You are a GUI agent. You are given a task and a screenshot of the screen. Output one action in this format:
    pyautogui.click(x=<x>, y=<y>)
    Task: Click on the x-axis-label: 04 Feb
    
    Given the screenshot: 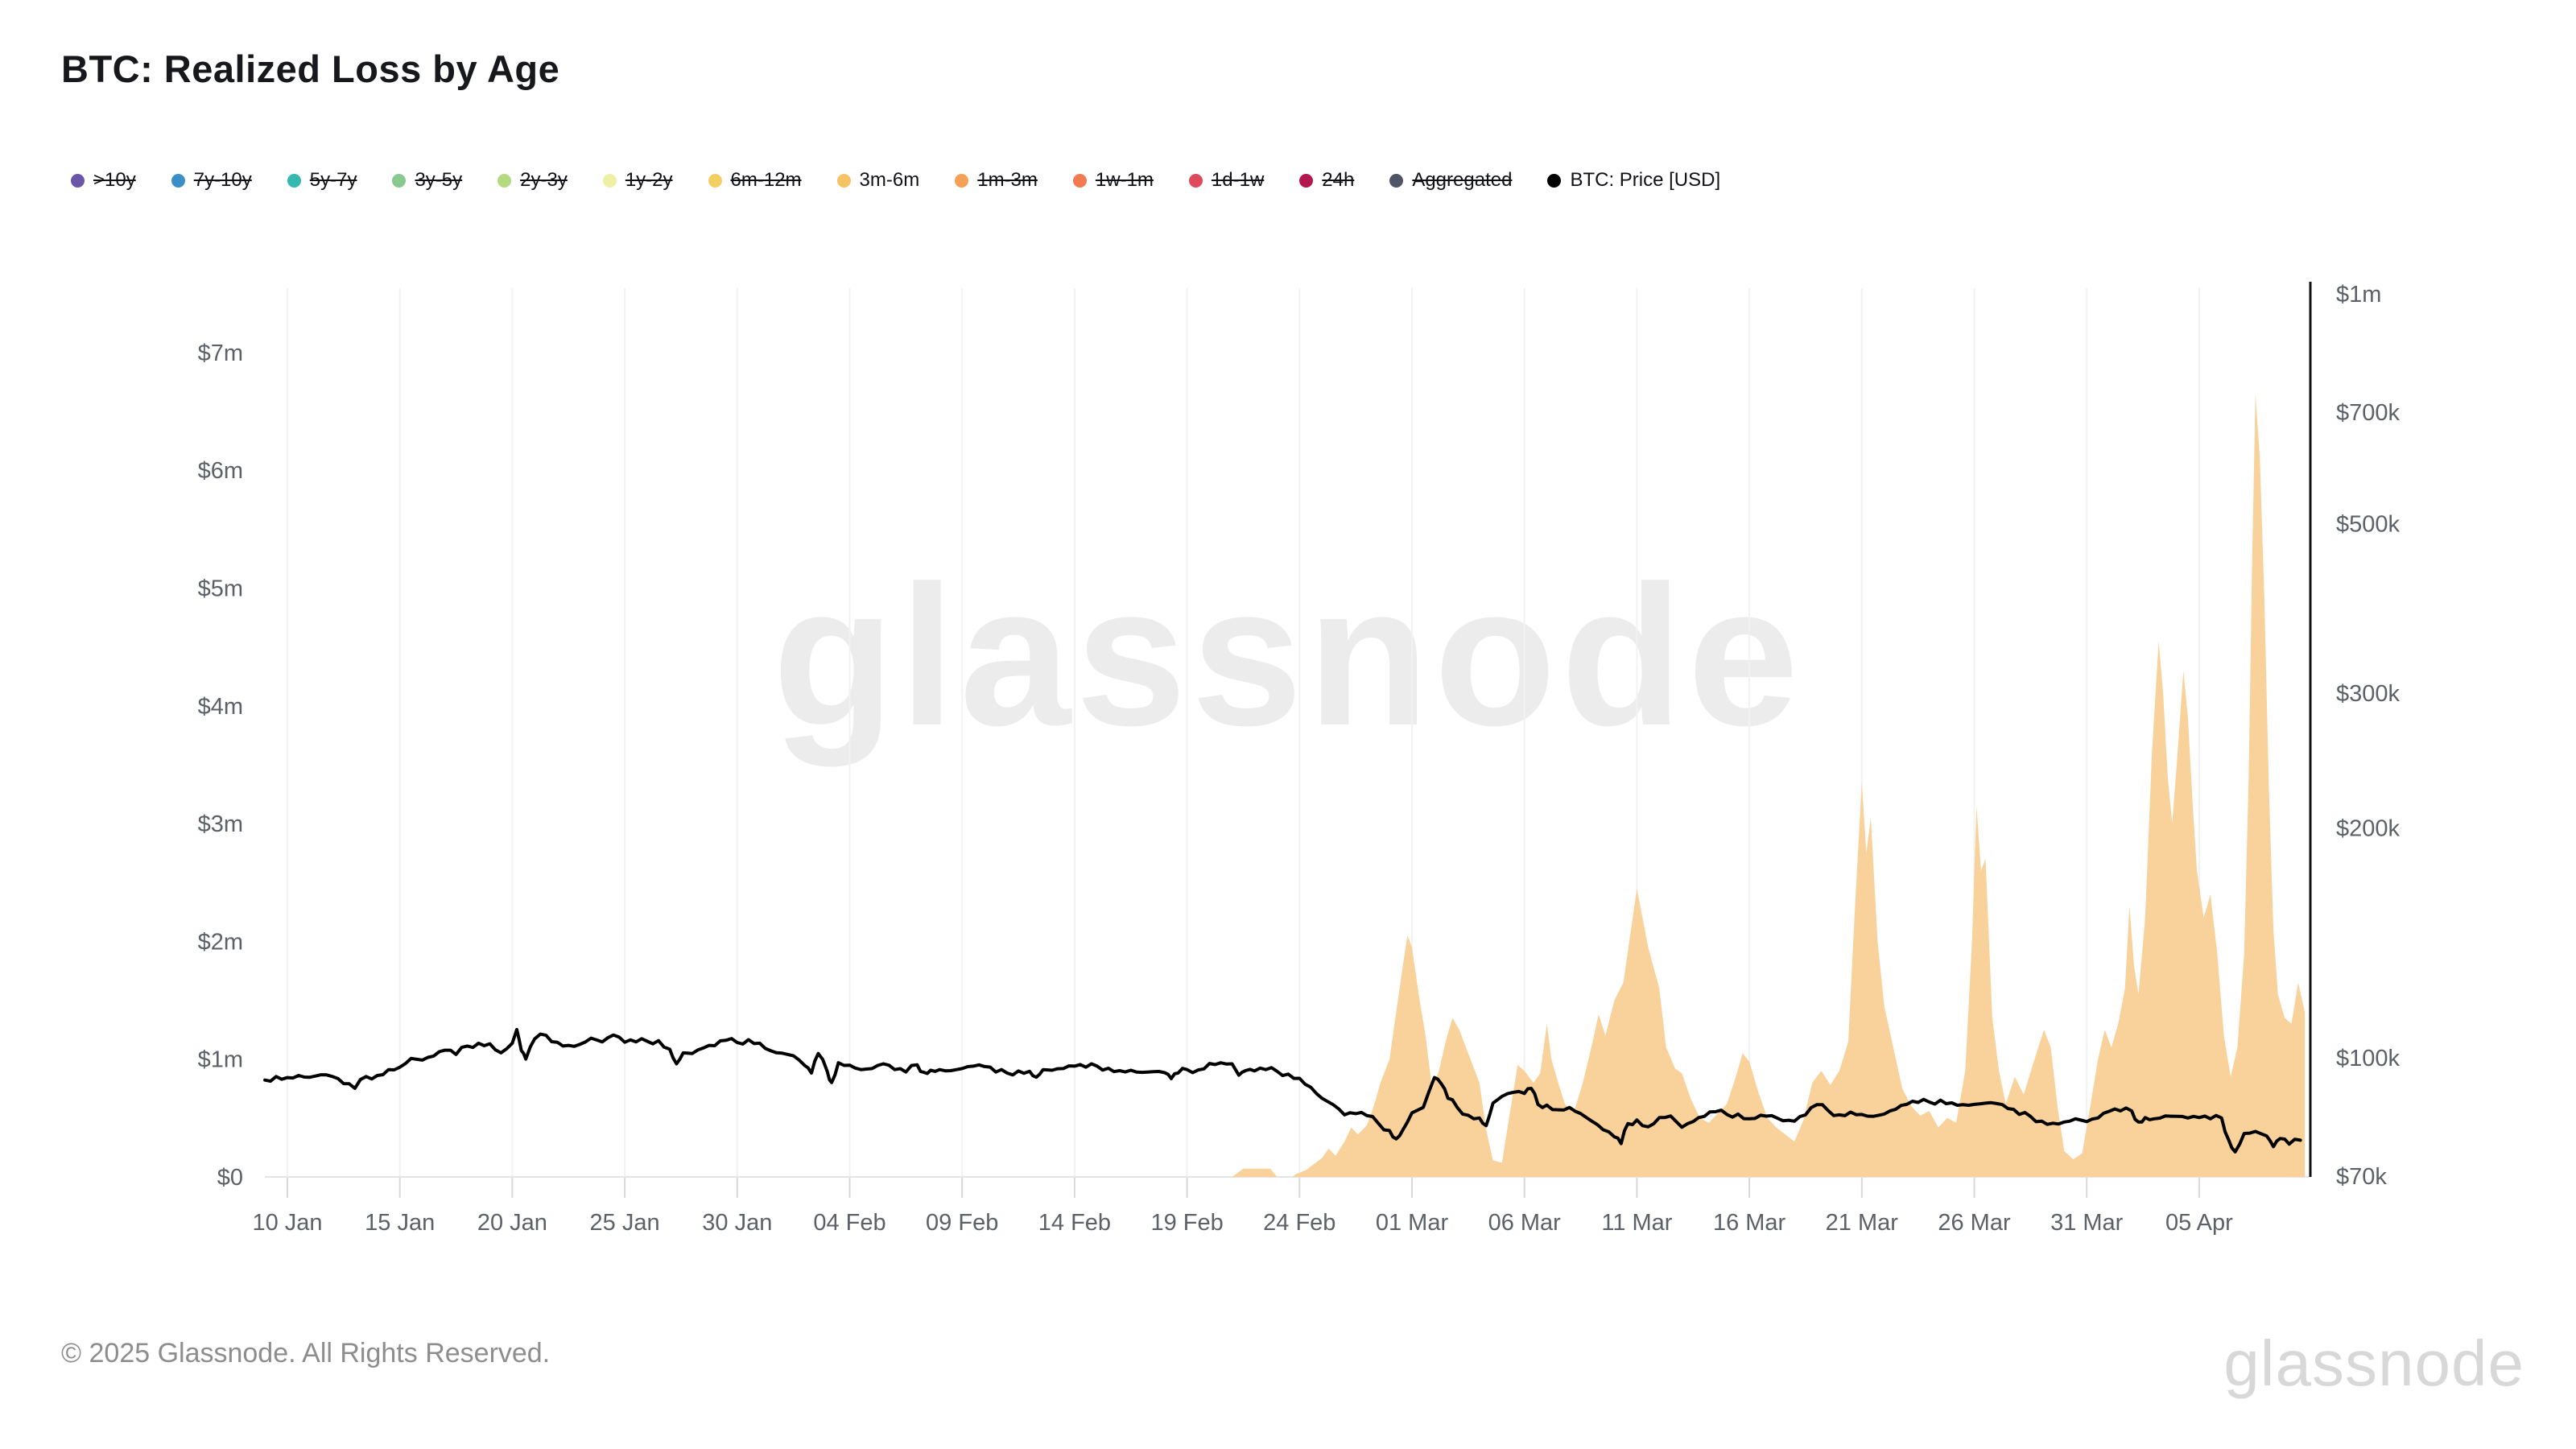 What is the action you would take?
    pyautogui.click(x=849, y=1223)
    